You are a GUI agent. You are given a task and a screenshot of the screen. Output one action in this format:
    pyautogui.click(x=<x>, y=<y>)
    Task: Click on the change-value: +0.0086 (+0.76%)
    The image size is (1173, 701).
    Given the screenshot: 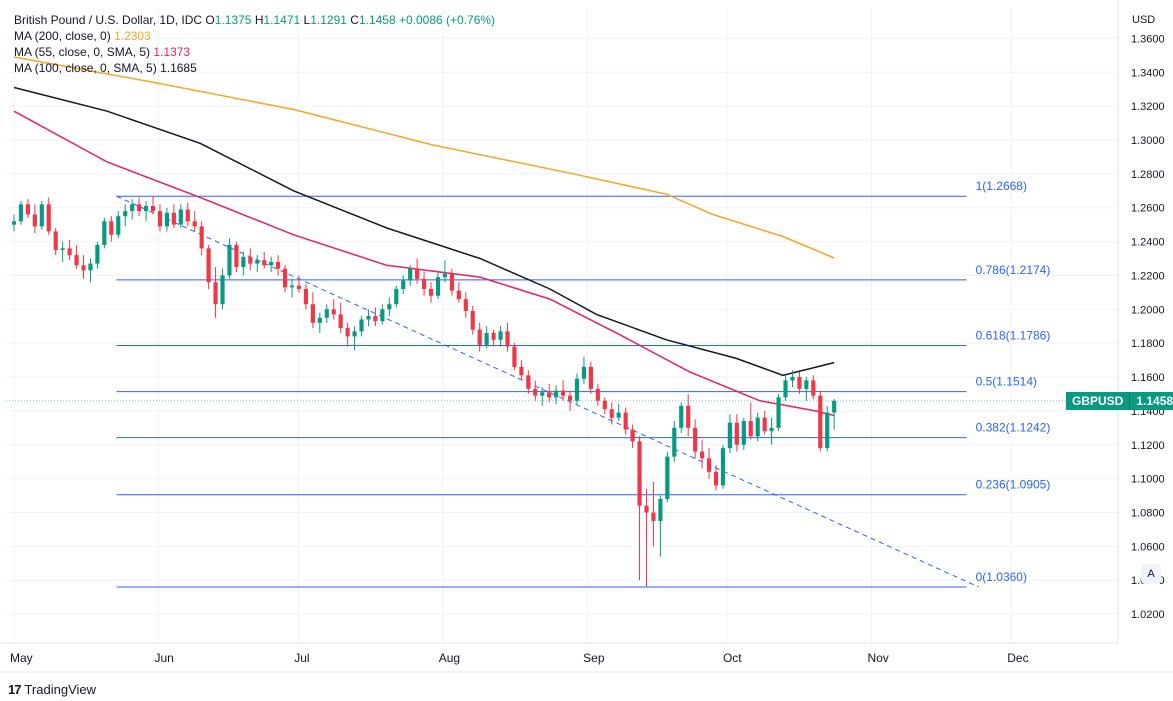 What is the action you would take?
    pyautogui.click(x=447, y=20)
    